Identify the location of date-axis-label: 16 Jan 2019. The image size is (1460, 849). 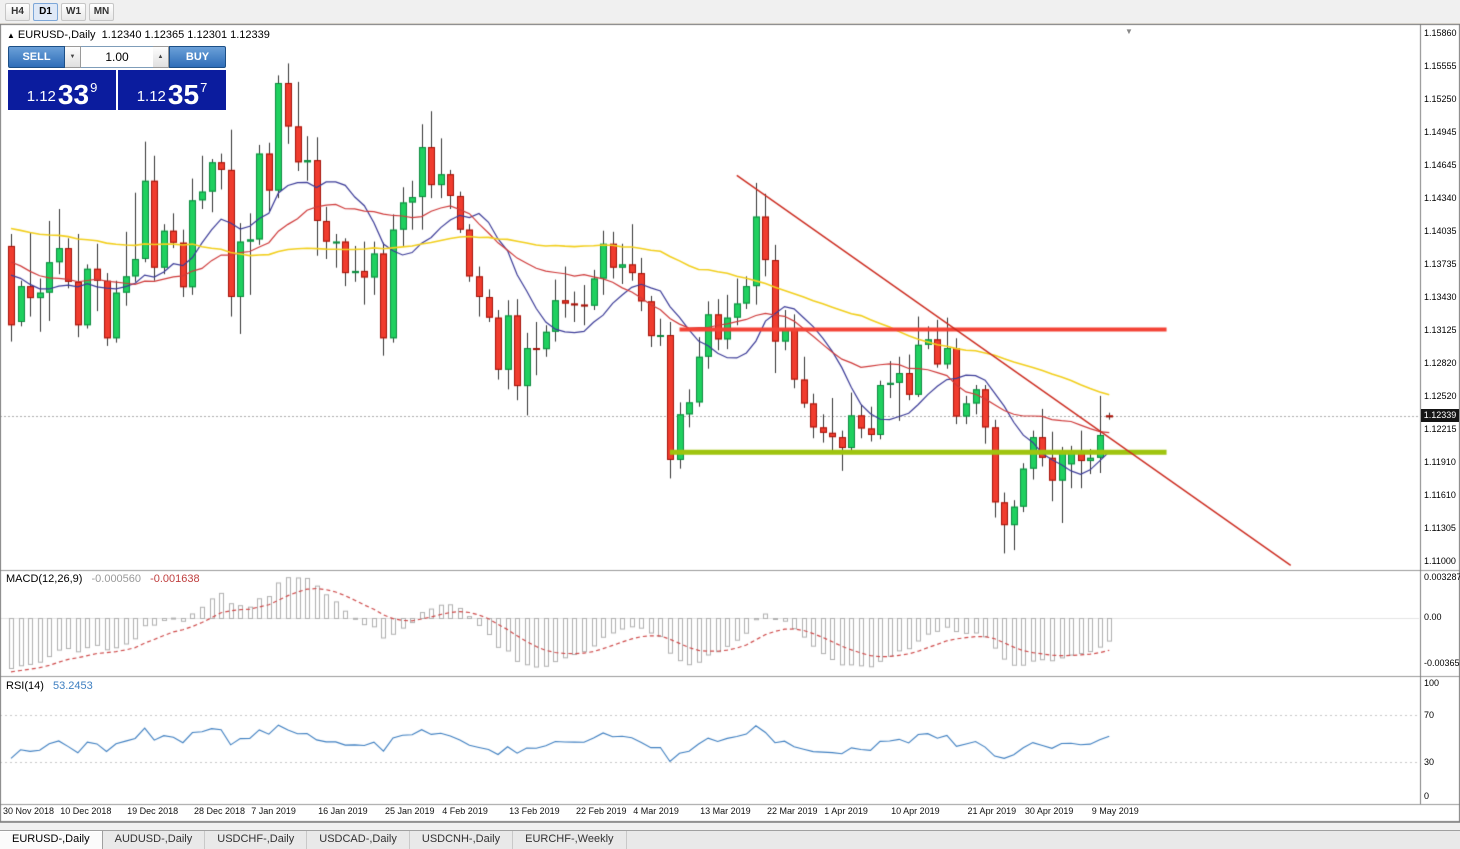
(343, 811).